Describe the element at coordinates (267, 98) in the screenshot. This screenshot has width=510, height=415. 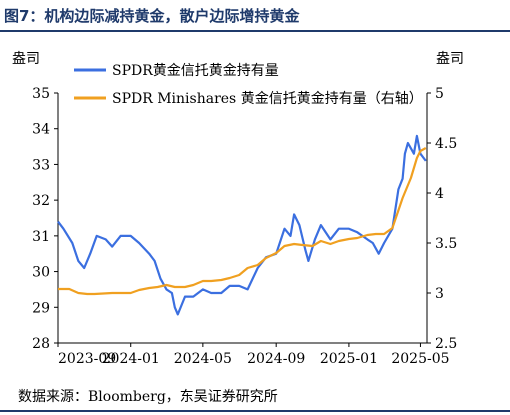
I see `legend-label-minishares: SPDR Minishares 黄金信托黄金持有量（右轴）` at that location.